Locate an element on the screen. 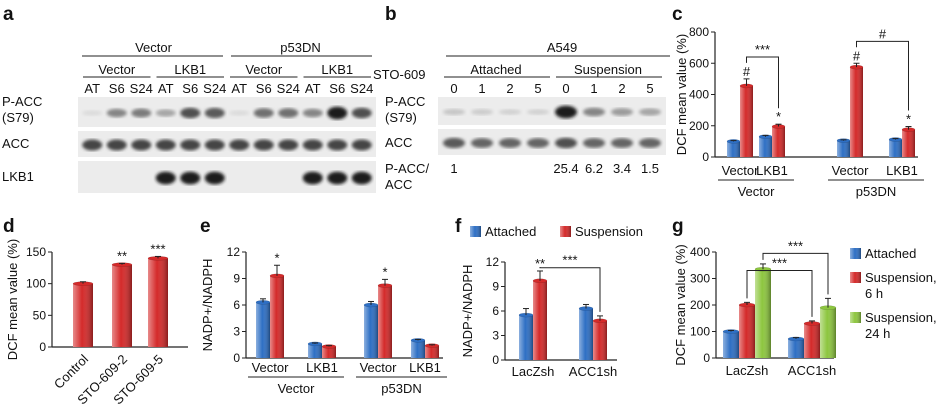  panel-e-letter: e is located at coordinates (205, 226).